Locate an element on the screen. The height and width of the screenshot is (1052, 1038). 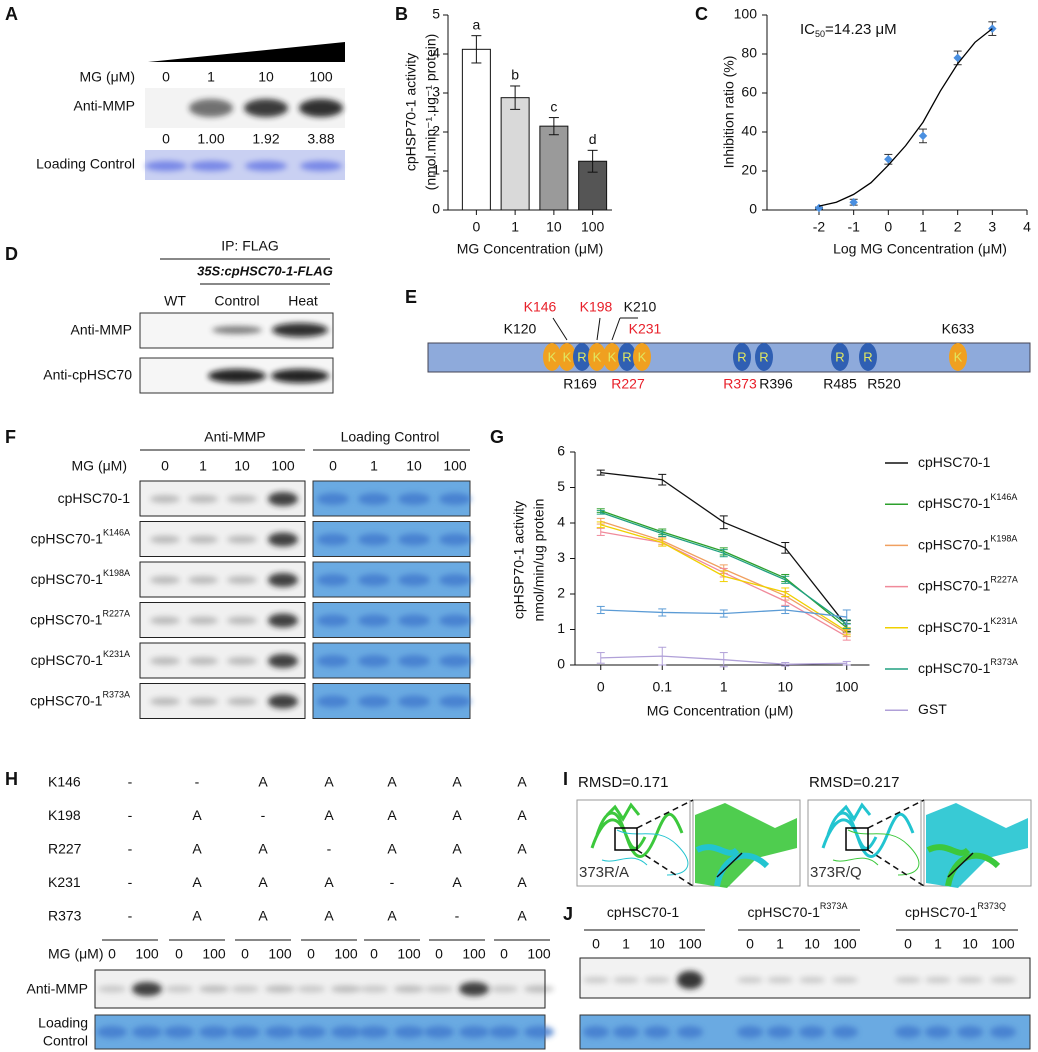
x-tick-label: 3 is located at coordinates (992, 227).